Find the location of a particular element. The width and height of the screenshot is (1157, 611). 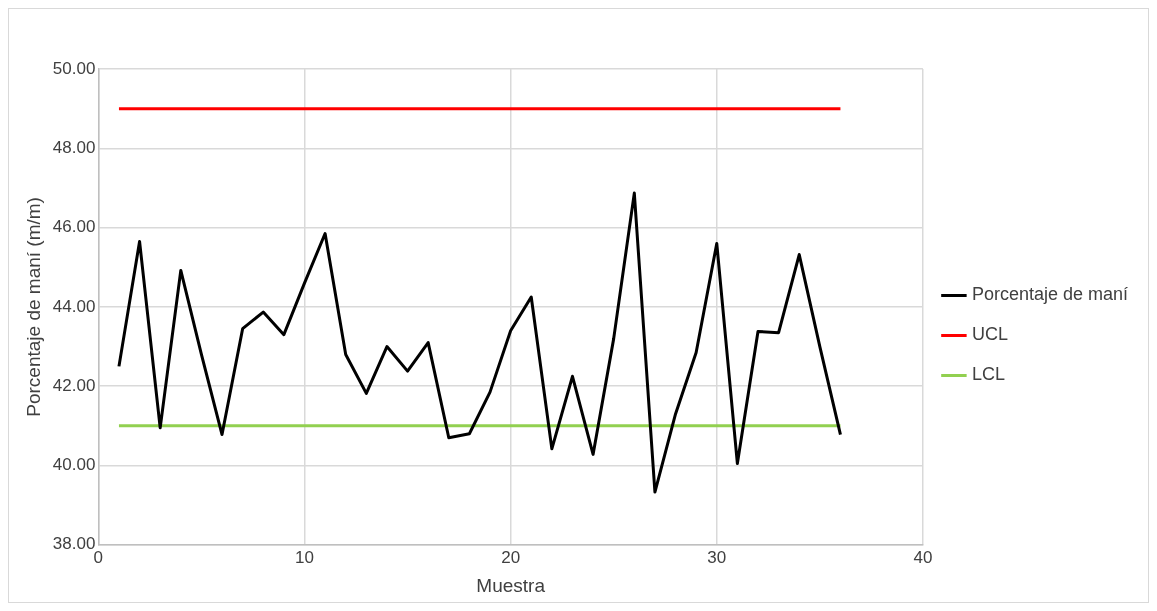

x-tick-label: 40 is located at coordinates (923, 557).